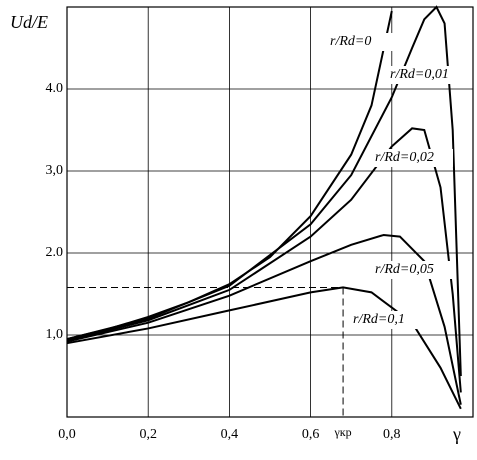  What do you see at coordinates (55, 252) in the screenshot?
I see `y-tick-label: 2.0` at bounding box center [55, 252].